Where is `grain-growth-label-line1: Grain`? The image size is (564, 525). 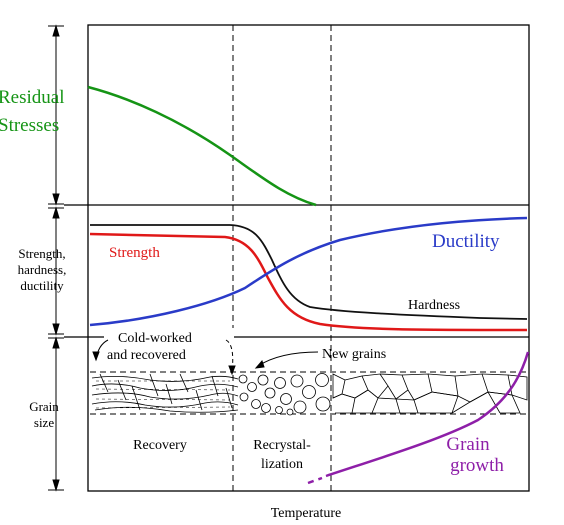 grain-growth-label-line1: Grain is located at coordinates (468, 444).